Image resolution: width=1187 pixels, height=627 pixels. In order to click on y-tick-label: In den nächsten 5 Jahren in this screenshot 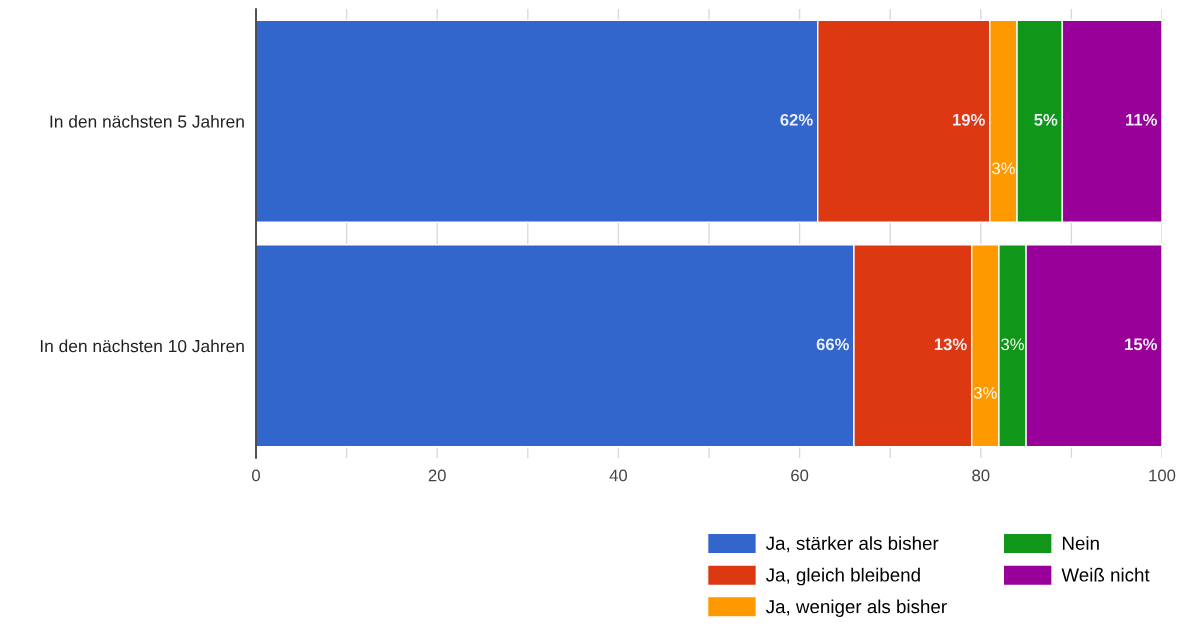, I will do `click(147, 121)`.